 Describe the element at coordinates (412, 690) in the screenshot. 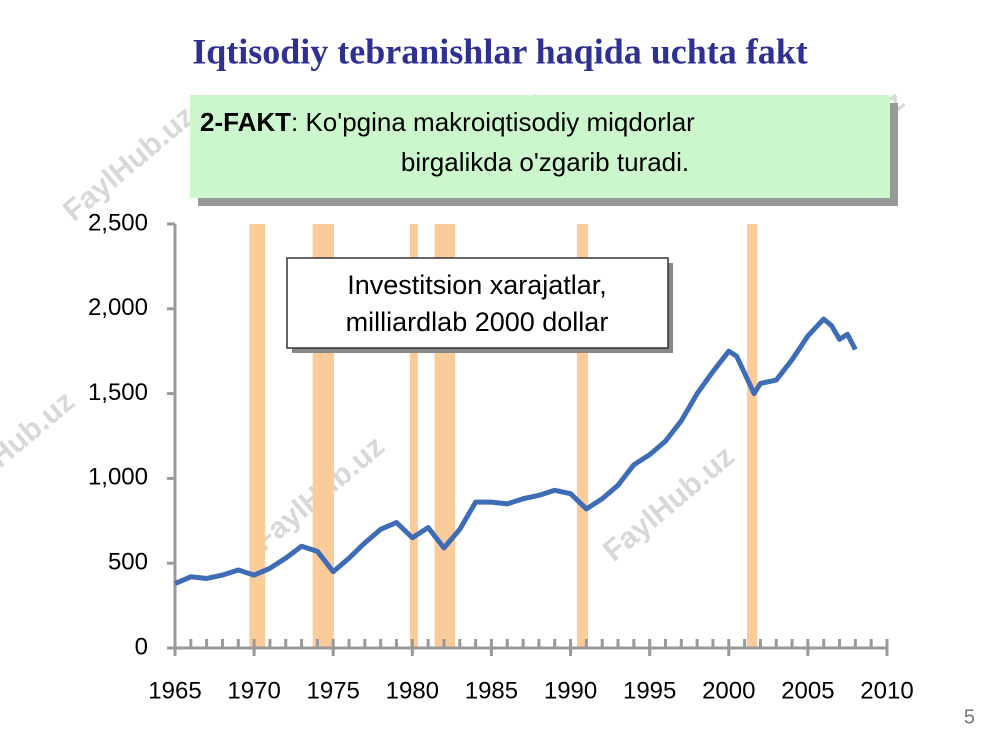

I see `x-tick-label: 1980` at that location.